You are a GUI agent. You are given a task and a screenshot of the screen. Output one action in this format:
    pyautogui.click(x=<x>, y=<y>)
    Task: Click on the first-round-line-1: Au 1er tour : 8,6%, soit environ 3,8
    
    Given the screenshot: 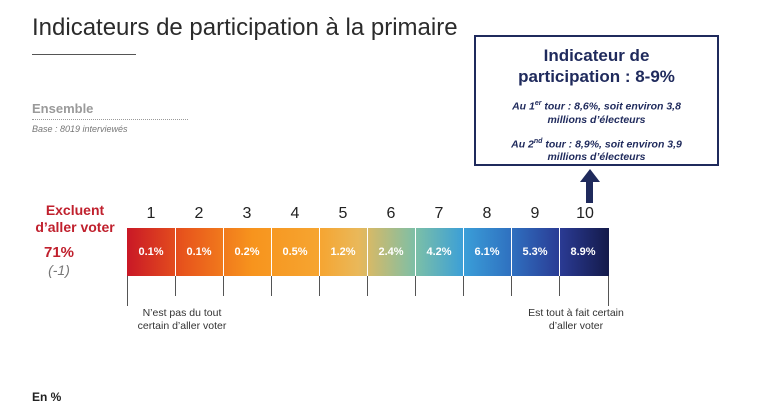 What is the action you would take?
    pyautogui.click(x=596, y=106)
    